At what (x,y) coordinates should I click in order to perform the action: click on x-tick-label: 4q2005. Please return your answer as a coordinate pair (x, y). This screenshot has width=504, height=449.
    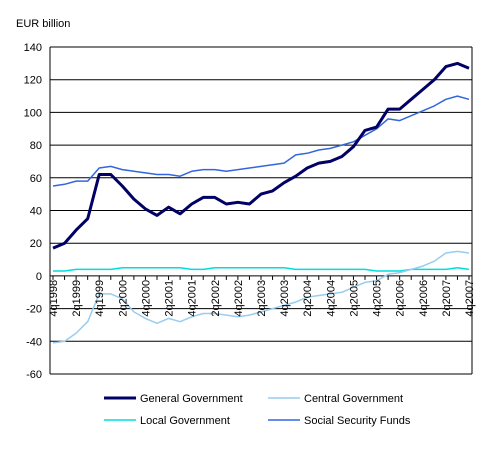
    Looking at the image, I should click on (378, 298).